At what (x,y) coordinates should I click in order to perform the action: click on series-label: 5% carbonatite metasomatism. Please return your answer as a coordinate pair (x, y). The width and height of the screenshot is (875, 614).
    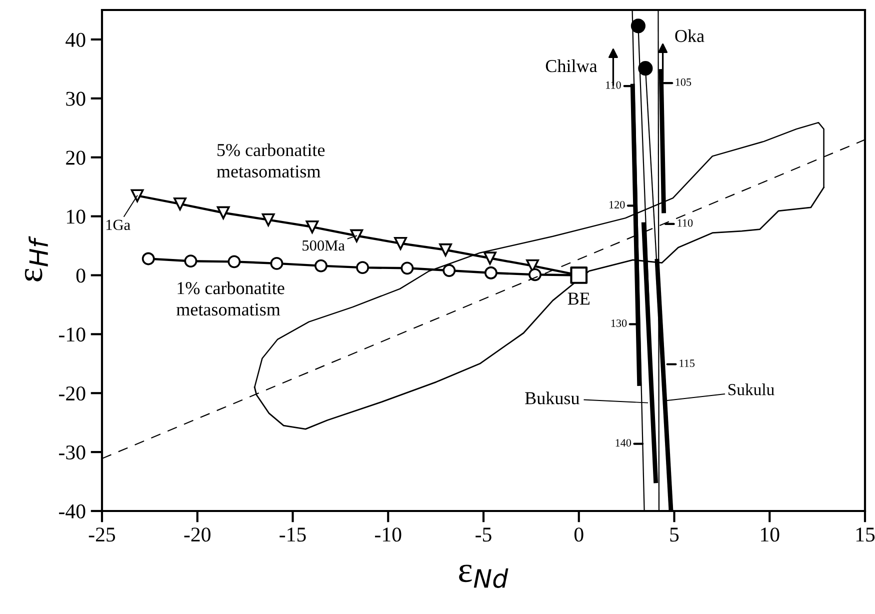
    Looking at the image, I should click on (270, 160).